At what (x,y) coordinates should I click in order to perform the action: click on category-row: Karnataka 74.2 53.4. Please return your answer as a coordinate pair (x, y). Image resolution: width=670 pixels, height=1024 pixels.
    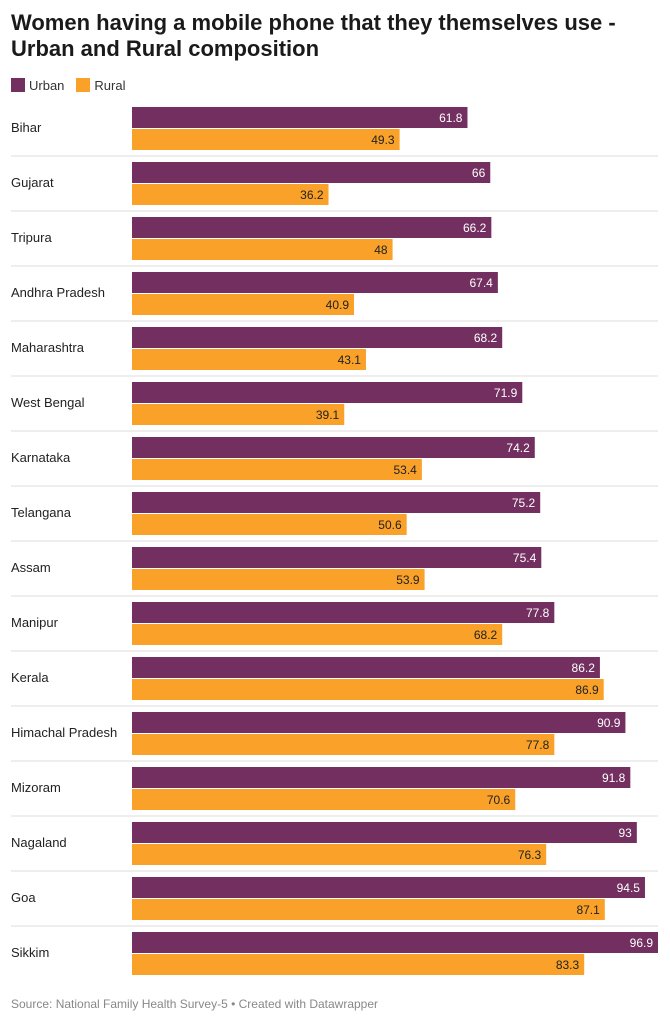
    Looking at the image, I should click on (334, 462).